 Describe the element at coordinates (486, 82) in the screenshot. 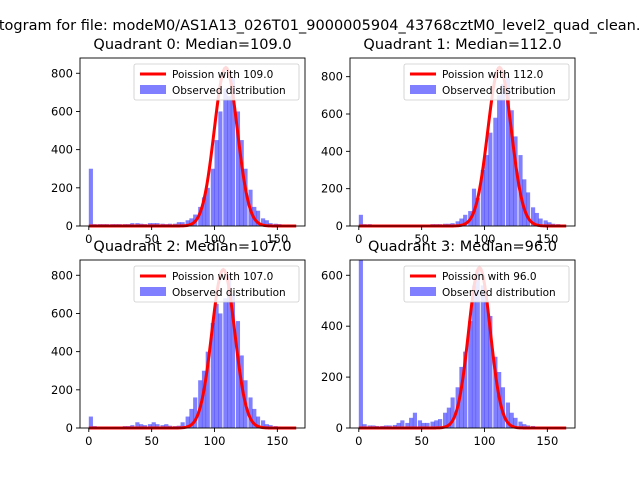

I see `legend: Poission with 112.0 Observed distribution` at that location.